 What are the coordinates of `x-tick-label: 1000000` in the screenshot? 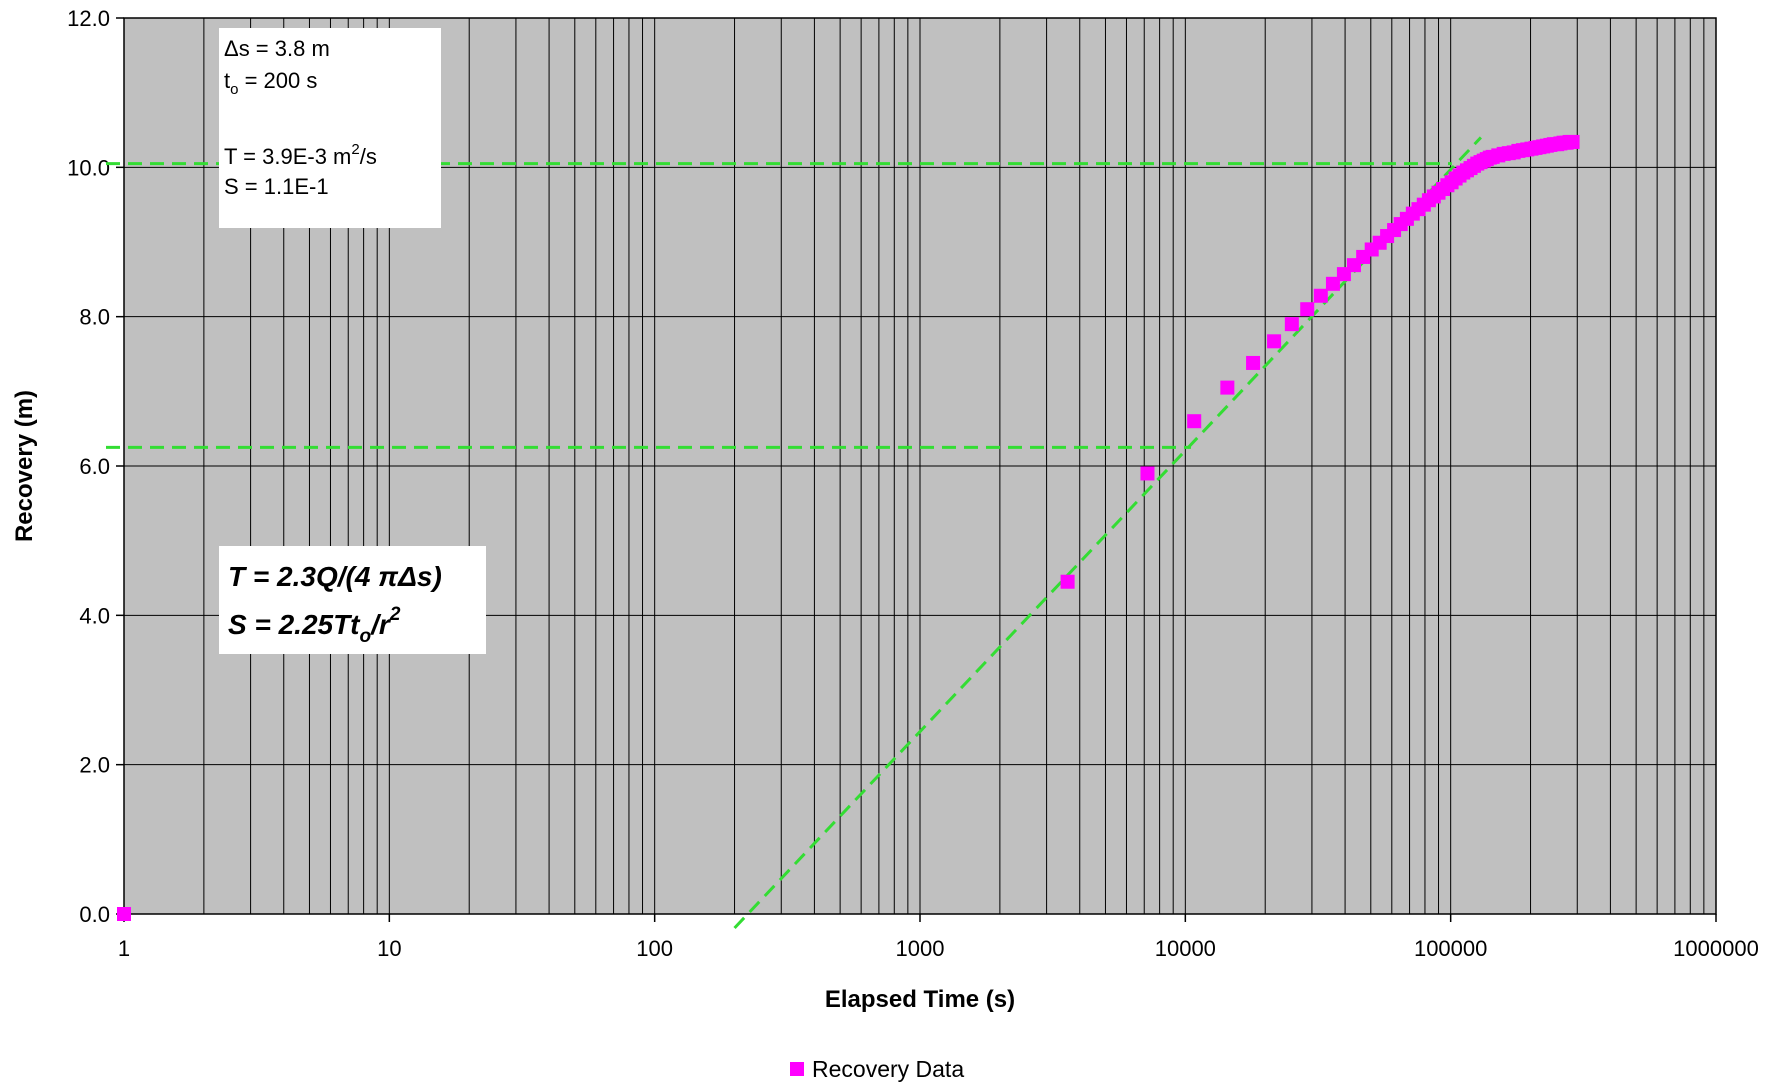 It's located at (1716, 948).